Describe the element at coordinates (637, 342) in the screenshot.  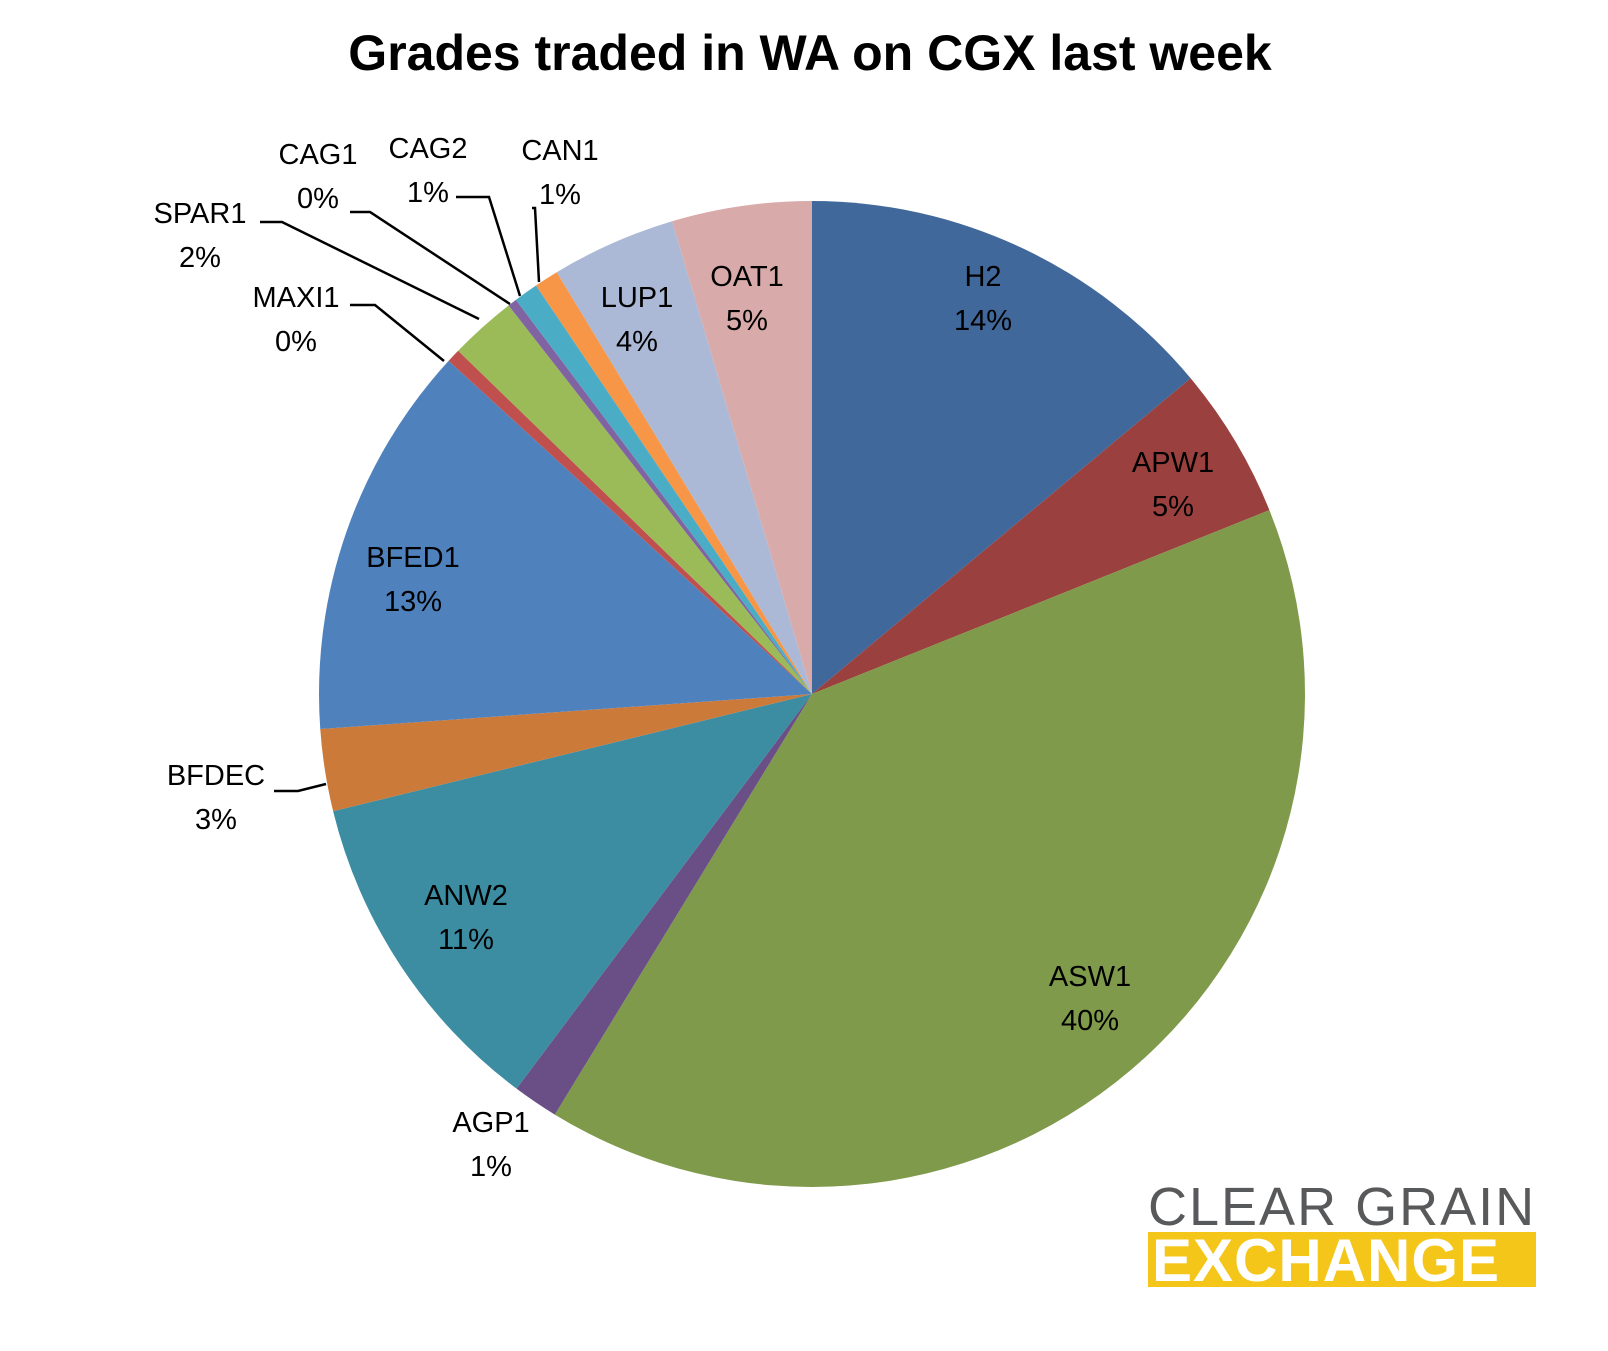
I see `slice-percent-label: 4%` at that location.